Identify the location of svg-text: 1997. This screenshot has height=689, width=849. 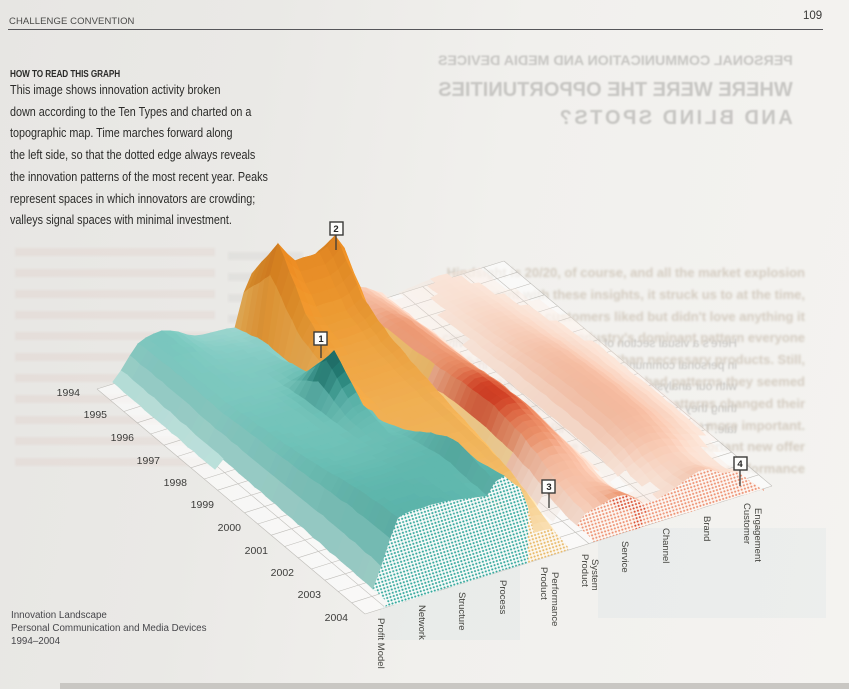
(149, 461).